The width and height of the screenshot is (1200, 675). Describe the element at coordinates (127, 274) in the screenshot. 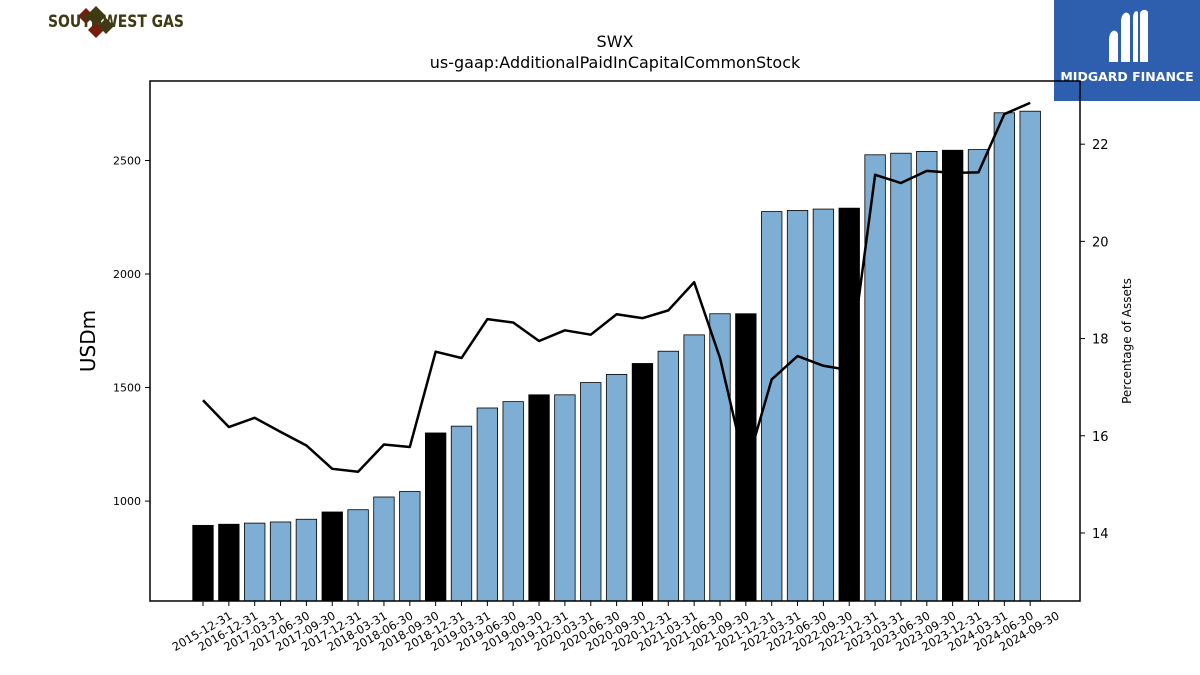

I see `y-tick-label-2000: 2000` at that location.